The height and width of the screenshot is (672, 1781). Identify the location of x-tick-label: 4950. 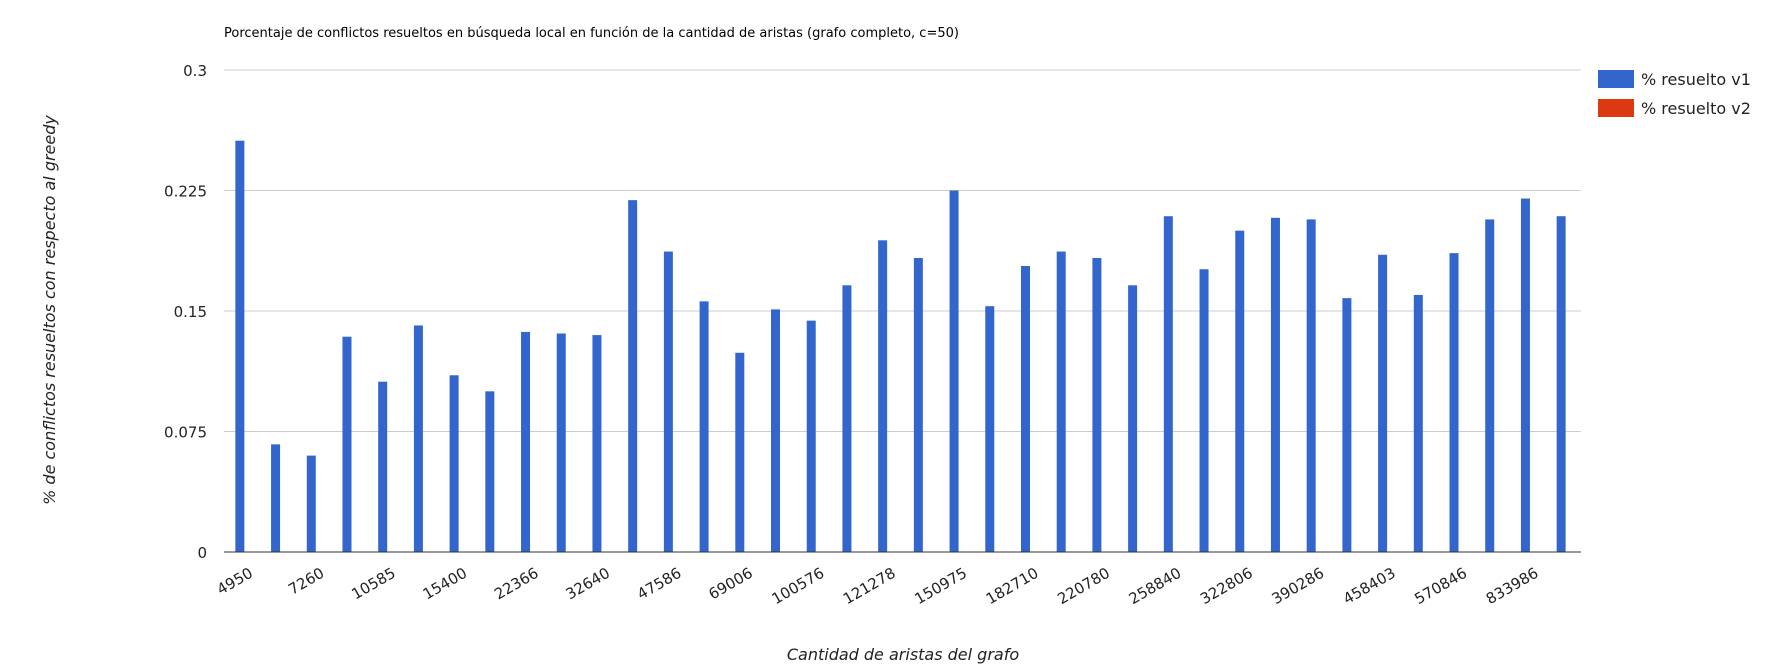
(235, 581).